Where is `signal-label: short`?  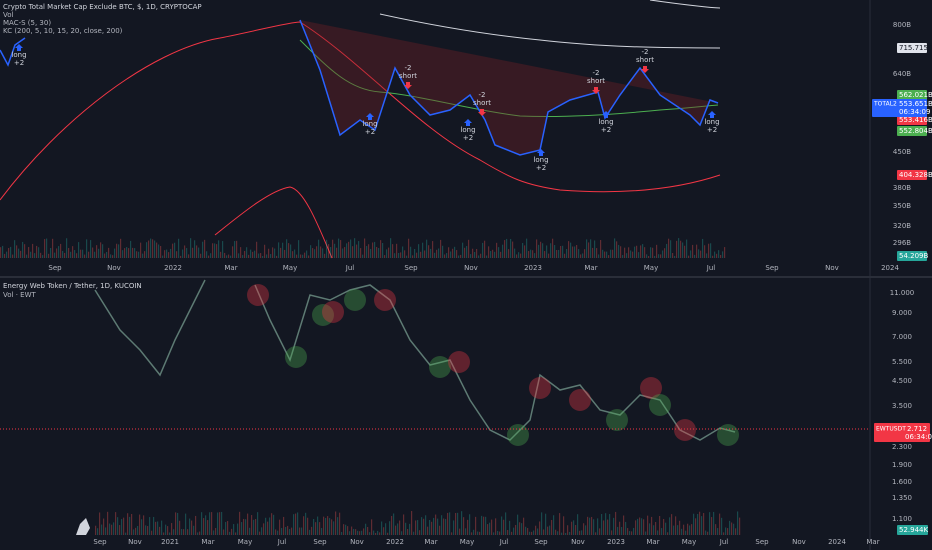
signal-label: short is located at coordinates (408, 76).